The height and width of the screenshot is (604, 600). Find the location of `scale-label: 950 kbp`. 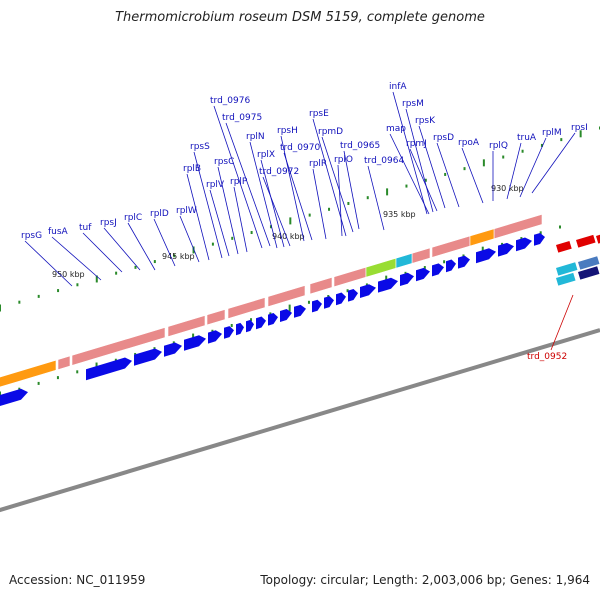

scale-label: 950 kbp is located at coordinates (68, 274).